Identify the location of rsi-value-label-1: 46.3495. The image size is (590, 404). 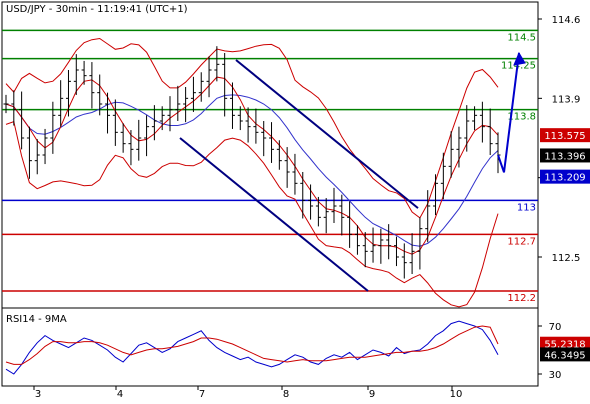
(564, 355).